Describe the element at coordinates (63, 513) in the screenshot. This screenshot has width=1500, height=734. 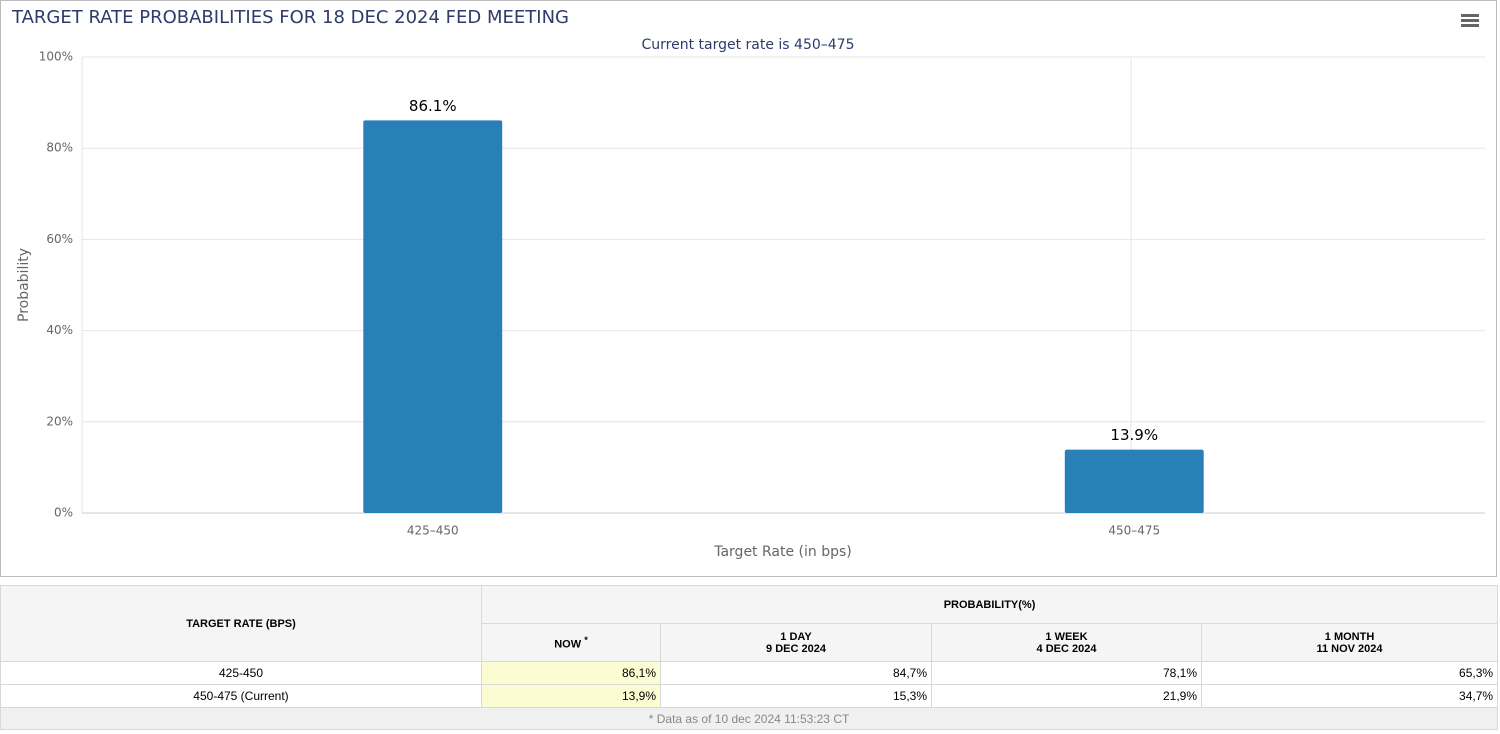
I see `y-tick-label: 0%` at that location.